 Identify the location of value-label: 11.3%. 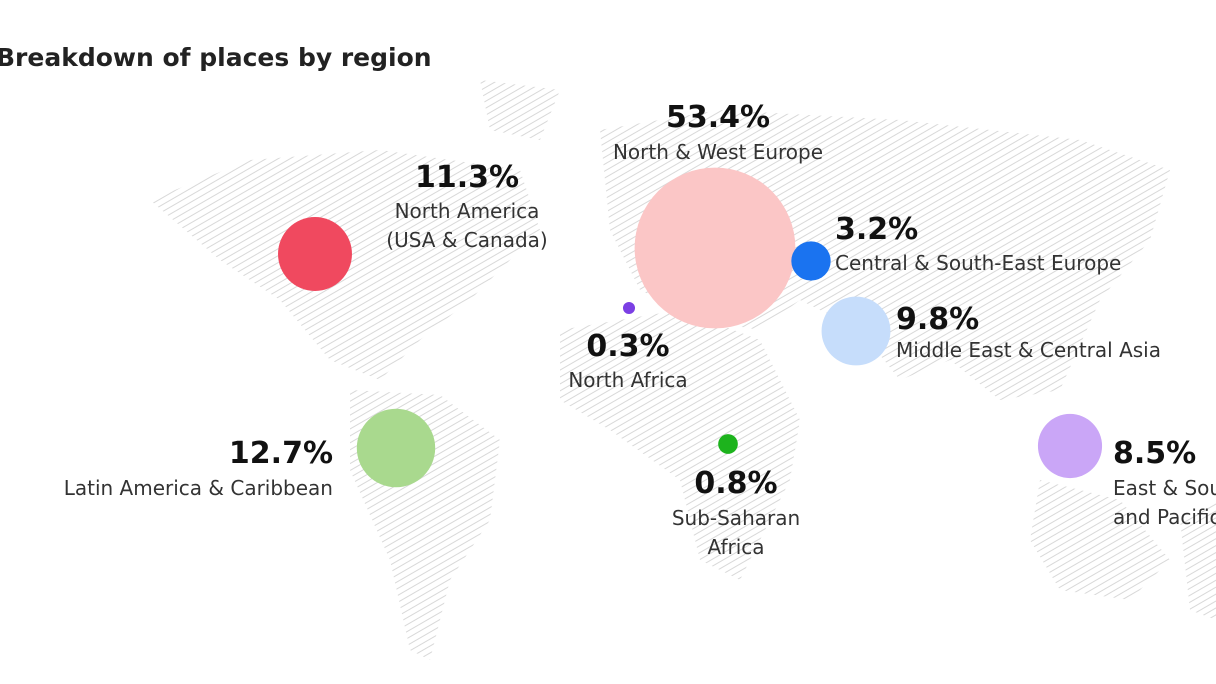
(467, 177).